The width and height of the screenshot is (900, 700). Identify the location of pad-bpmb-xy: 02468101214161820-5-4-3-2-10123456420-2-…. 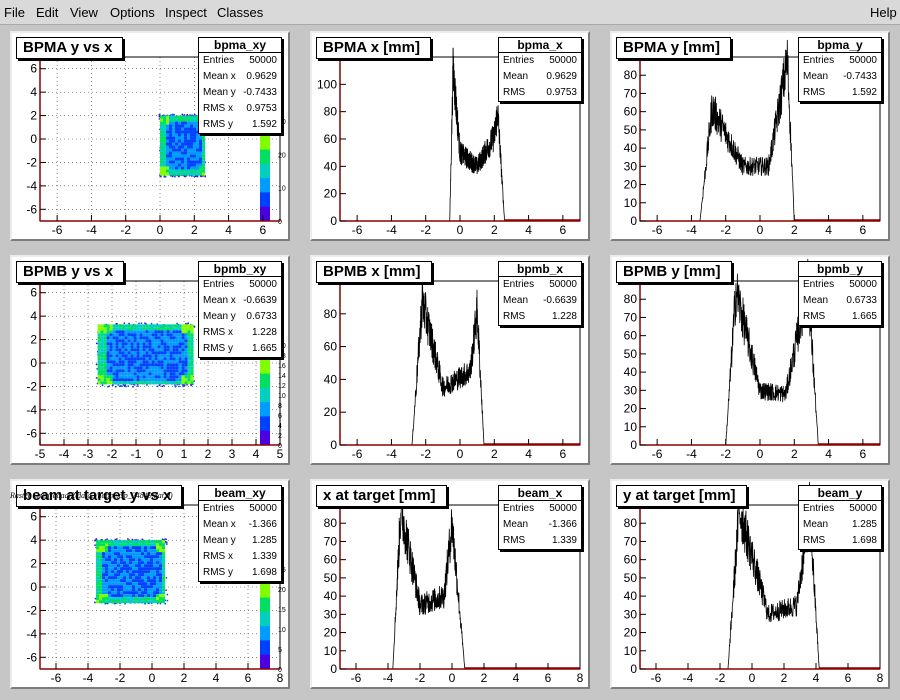
(150, 360).